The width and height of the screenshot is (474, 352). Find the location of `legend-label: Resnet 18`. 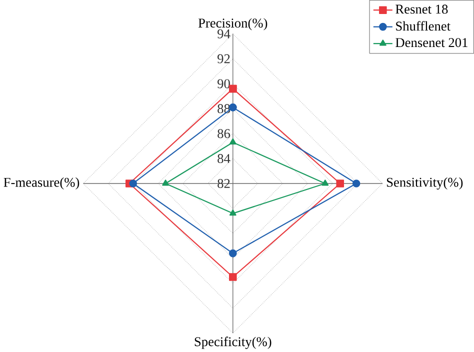

legend-label: Resnet 18 is located at coordinates (422, 9).